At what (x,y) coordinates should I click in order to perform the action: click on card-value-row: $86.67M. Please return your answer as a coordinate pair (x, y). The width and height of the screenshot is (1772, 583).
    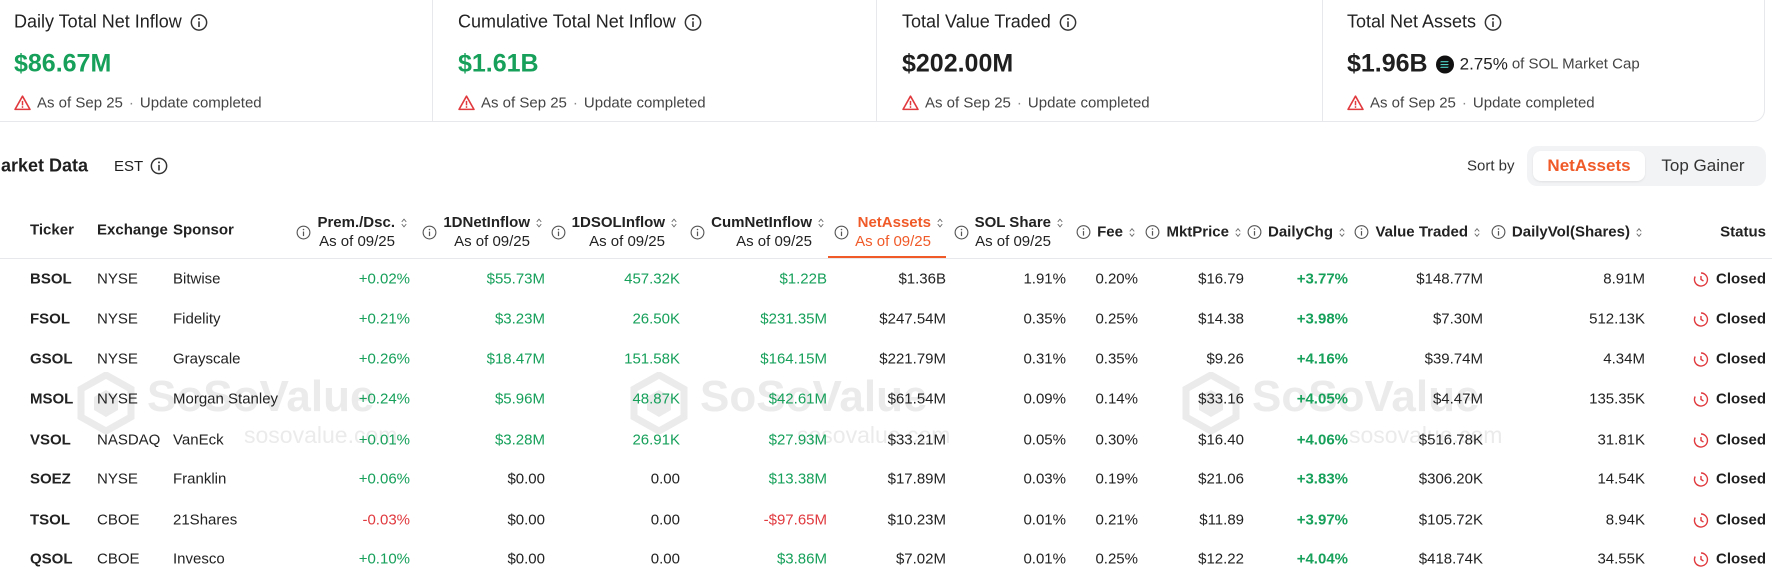
    Looking at the image, I should click on (62, 64).